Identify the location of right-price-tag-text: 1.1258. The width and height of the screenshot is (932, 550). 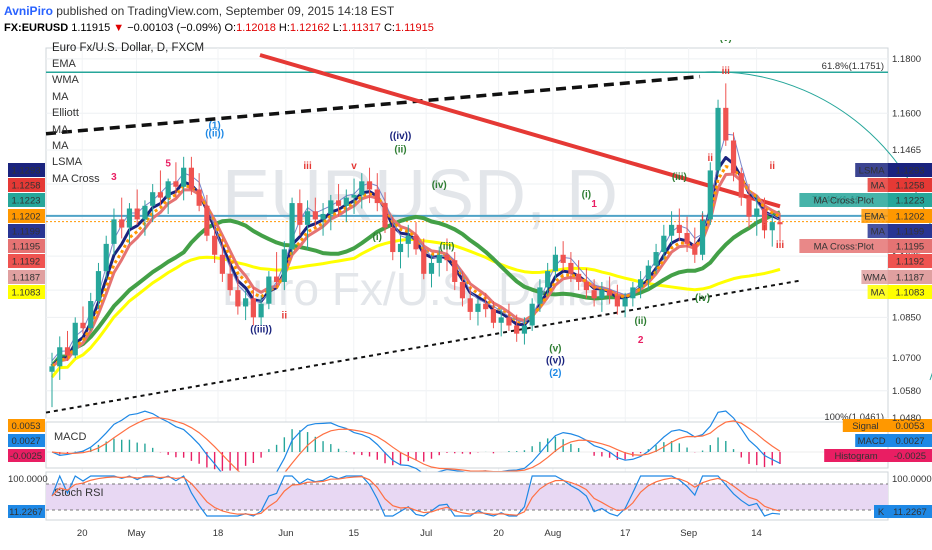
(909, 186).